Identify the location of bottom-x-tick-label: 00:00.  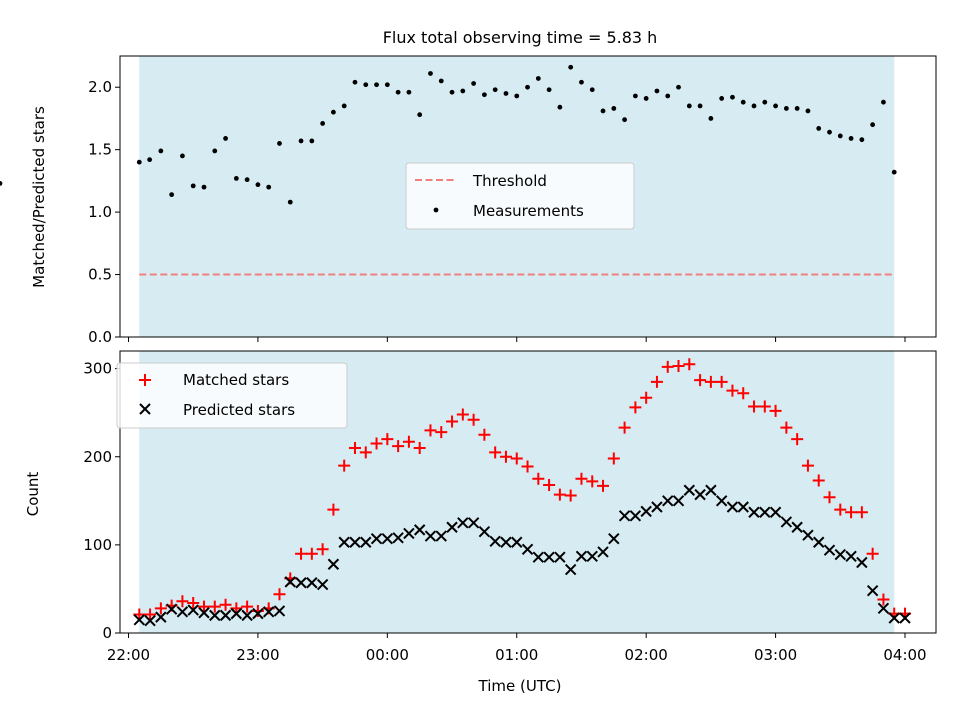
(387, 655).